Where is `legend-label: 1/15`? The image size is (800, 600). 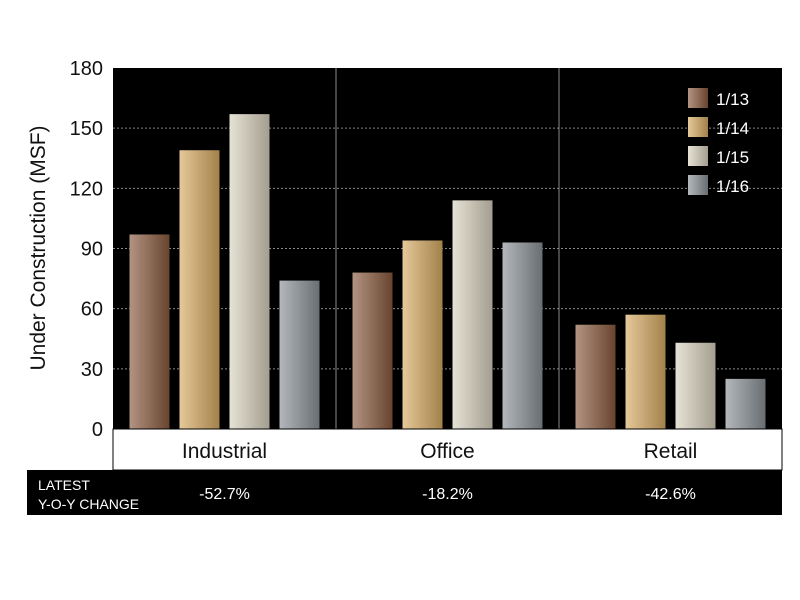
legend-label: 1/15 is located at coordinates (732, 157).